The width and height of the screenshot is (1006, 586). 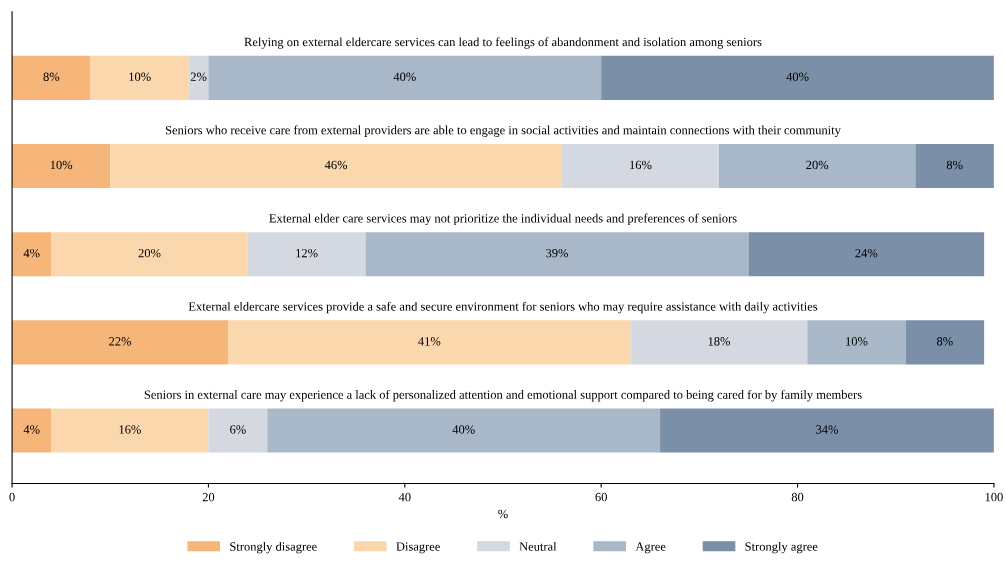 I want to click on data-label: 46%, so click(x=336, y=165).